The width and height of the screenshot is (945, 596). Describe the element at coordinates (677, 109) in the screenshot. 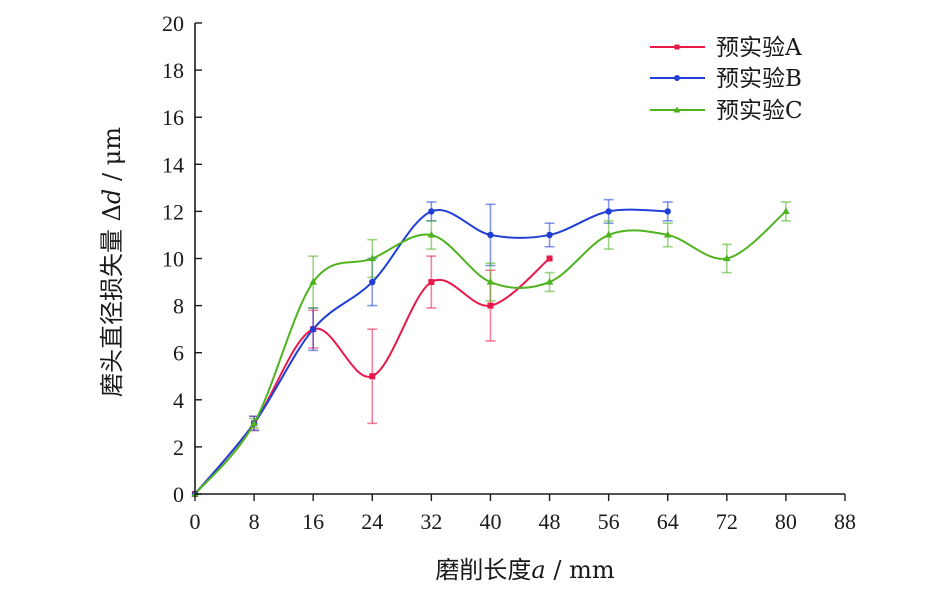

I see `legend-marker-c` at that location.